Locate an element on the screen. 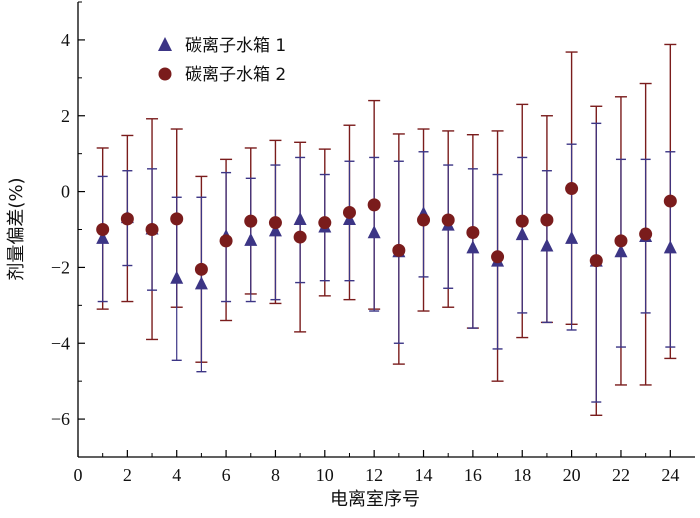 Image resolution: width=700 pixels, height=518 pixels. x-tick-label-24: 24 is located at coordinates (670, 475).